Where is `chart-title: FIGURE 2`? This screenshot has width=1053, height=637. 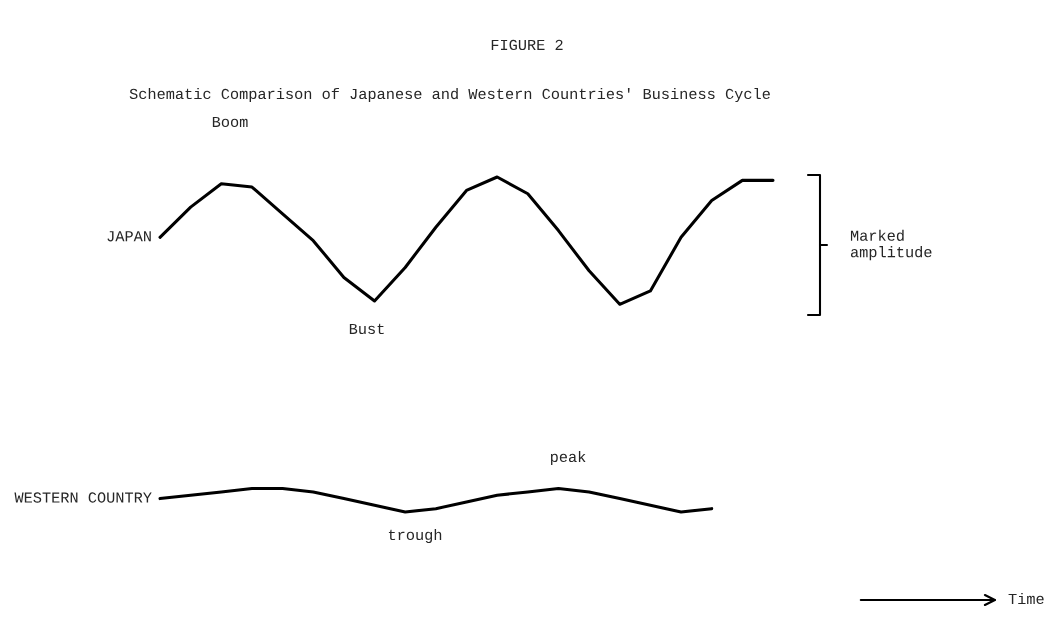 chart-title: FIGURE 2 is located at coordinates (527, 45).